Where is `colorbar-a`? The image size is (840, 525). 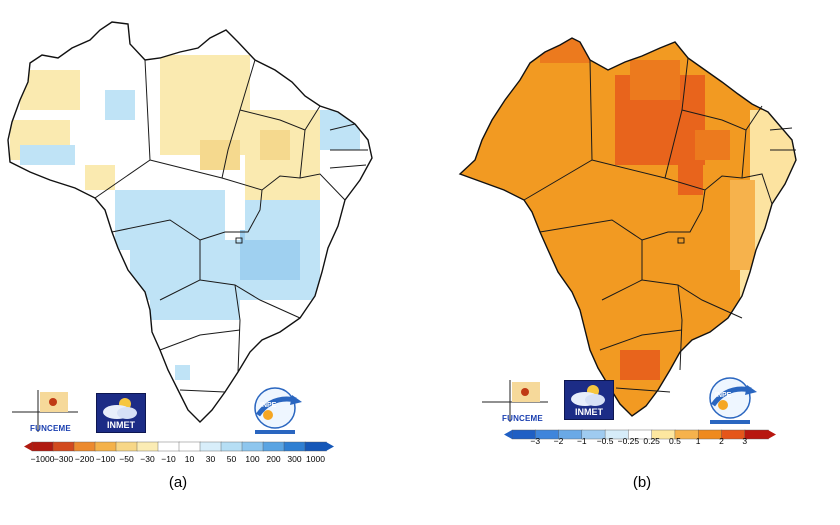 colorbar-a is located at coordinates (179, 446).